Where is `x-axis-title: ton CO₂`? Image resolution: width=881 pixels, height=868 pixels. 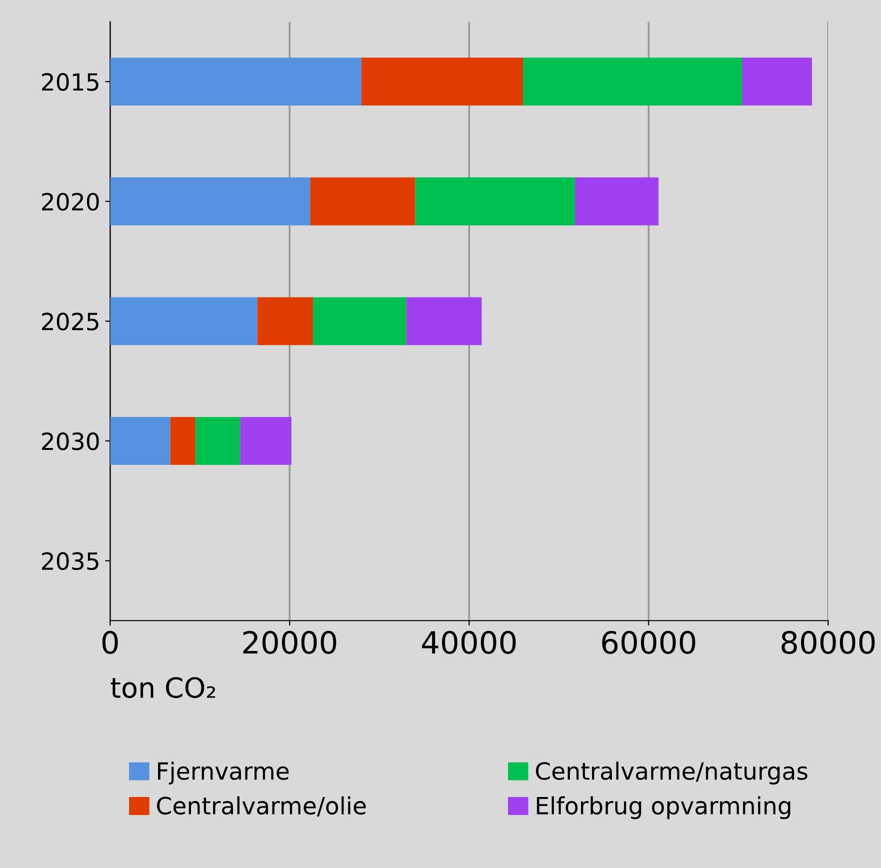 x-axis-title: ton CO₂ is located at coordinates (163, 687).